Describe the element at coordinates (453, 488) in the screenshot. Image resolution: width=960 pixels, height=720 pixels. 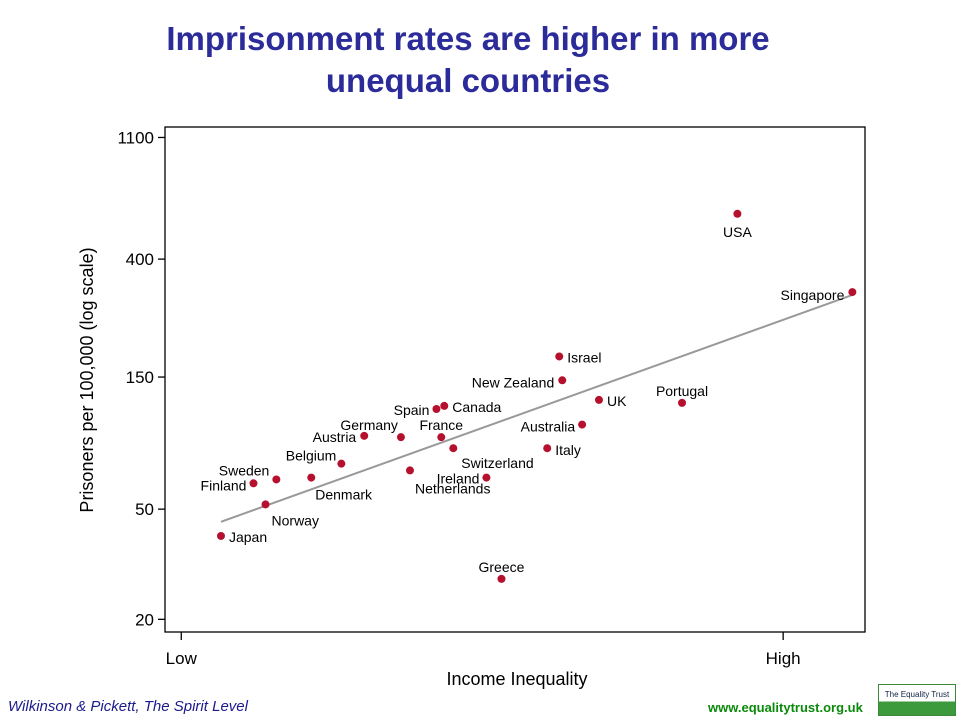
I see `point-label: Netherlands` at that location.